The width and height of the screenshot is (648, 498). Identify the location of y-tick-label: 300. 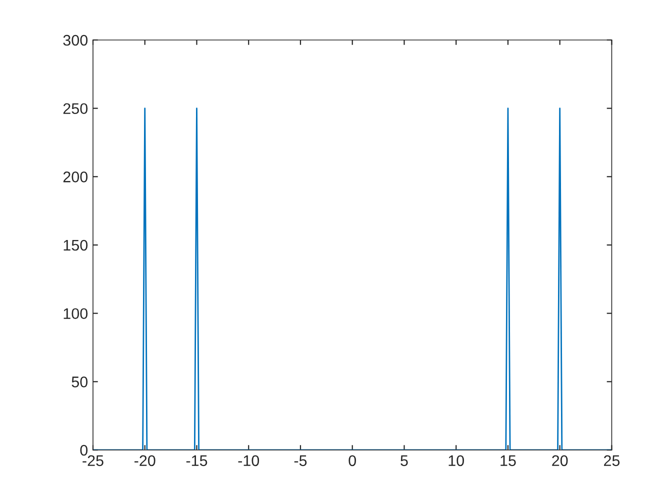
(75, 40).